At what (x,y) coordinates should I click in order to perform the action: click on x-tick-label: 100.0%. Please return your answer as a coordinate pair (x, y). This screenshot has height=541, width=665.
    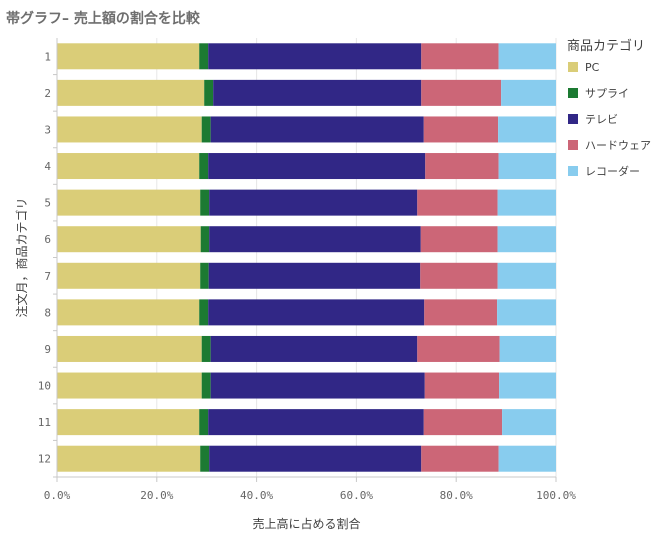
    Looking at the image, I should click on (556, 495).